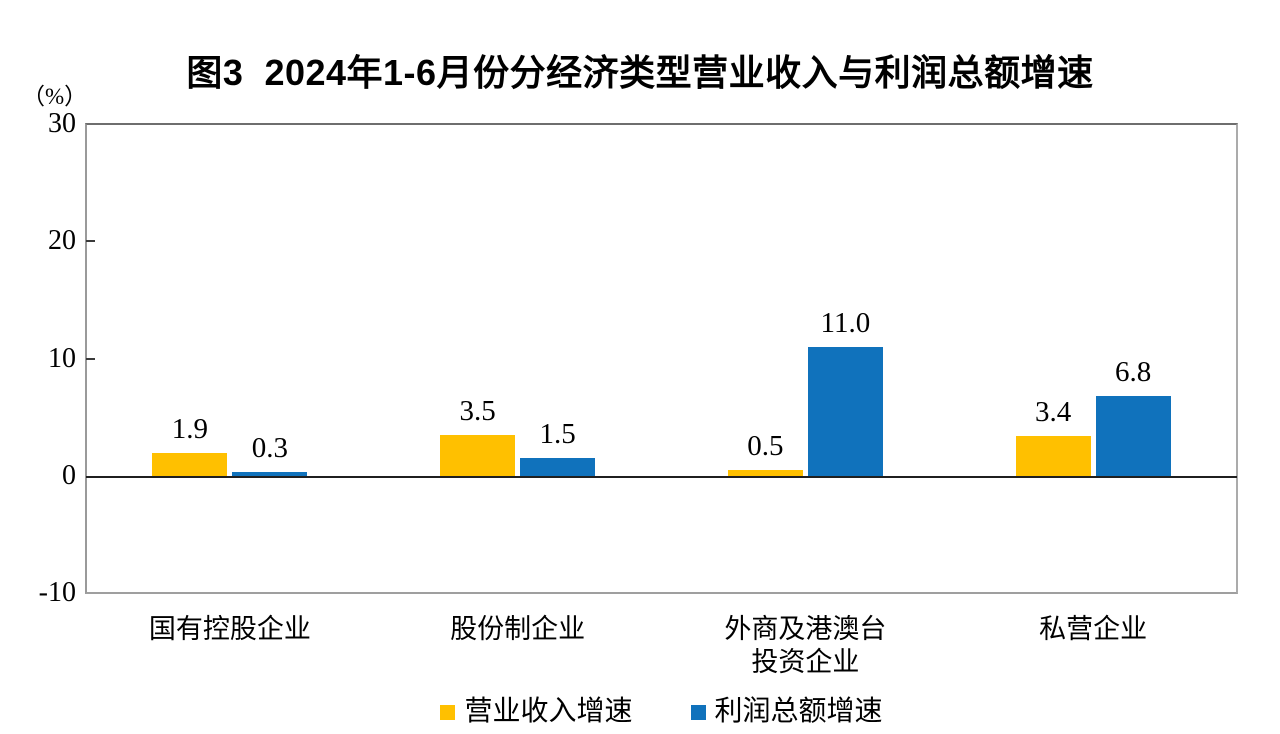 The image size is (1280, 734). What do you see at coordinates (640, 72) in the screenshot?
I see `chart-title: 图3 2024年1-6月份分经济类型营业收入与利润总额增速` at bounding box center [640, 72].